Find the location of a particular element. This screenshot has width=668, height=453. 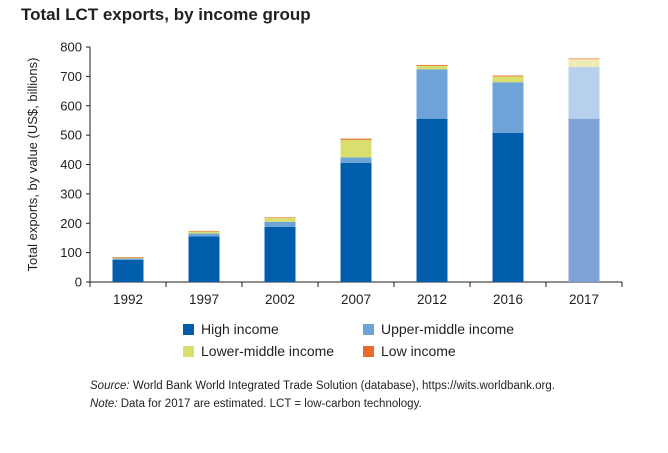

bar-2007-upper-middle-income is located at coordinates (356, 160).